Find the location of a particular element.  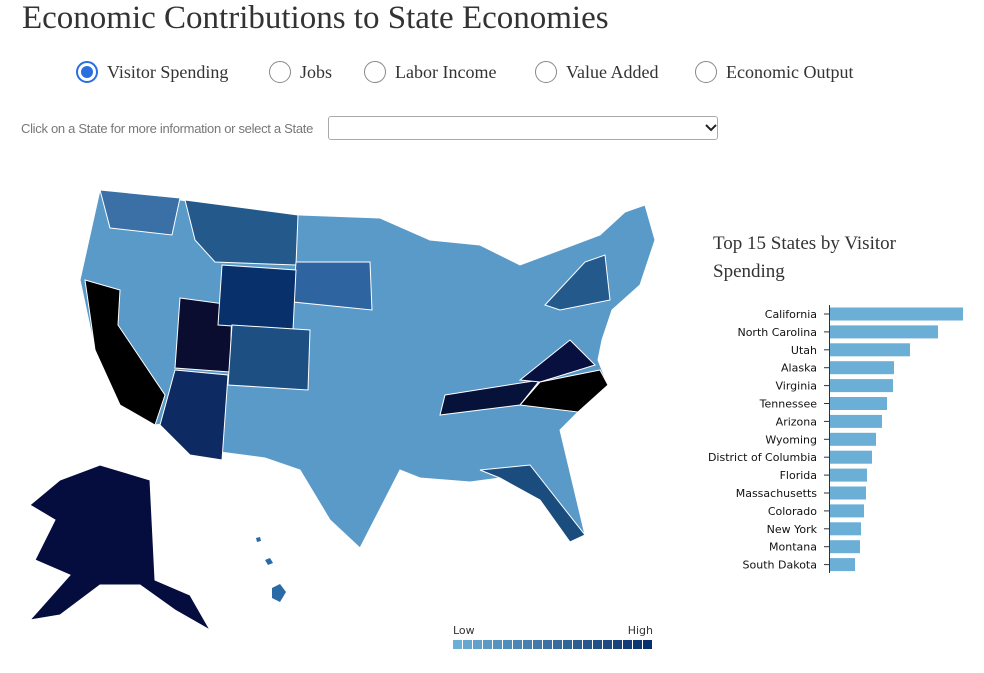

bar-label: Wyoming is located at coordinates (791, 439).